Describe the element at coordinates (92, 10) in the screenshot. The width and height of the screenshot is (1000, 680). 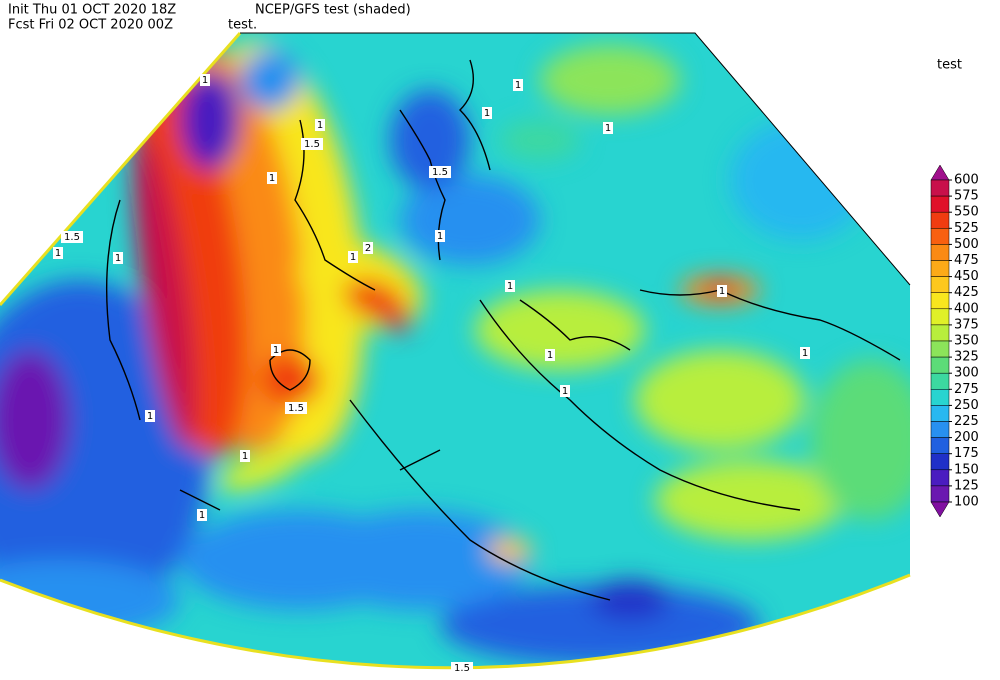
I see `init-time: Init Thu 01 OCT 2020 18Z` at that location.